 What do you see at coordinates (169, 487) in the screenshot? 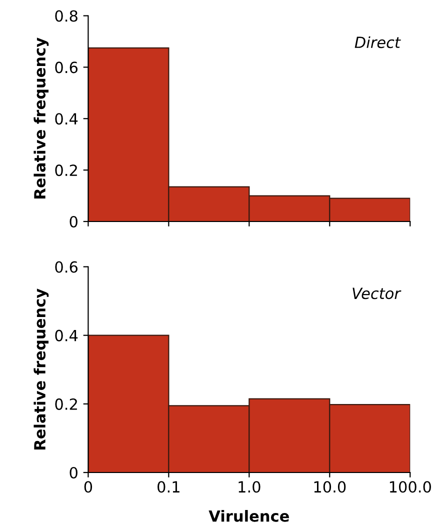
I see `text: 0.1` at bounding box center [169, 487].